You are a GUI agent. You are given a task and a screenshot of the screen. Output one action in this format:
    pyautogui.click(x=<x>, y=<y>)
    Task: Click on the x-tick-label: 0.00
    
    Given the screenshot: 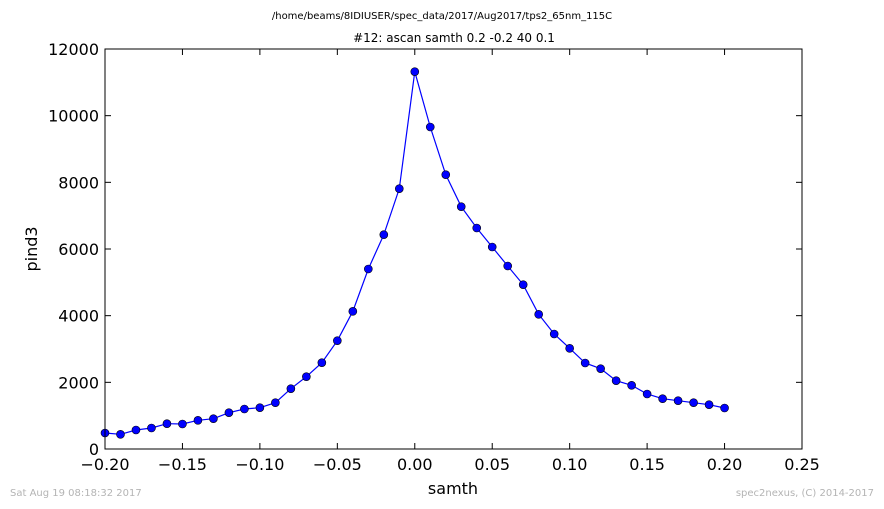 What is the action you would take?
    pyautogui.click(x=415, y=464)
    